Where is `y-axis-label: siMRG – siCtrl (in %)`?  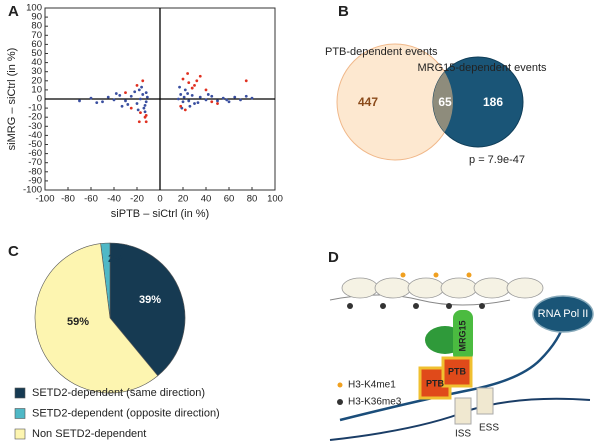 y-axis-label: siMRG – siCtrl (in %) is located at coordinates (12, 99).